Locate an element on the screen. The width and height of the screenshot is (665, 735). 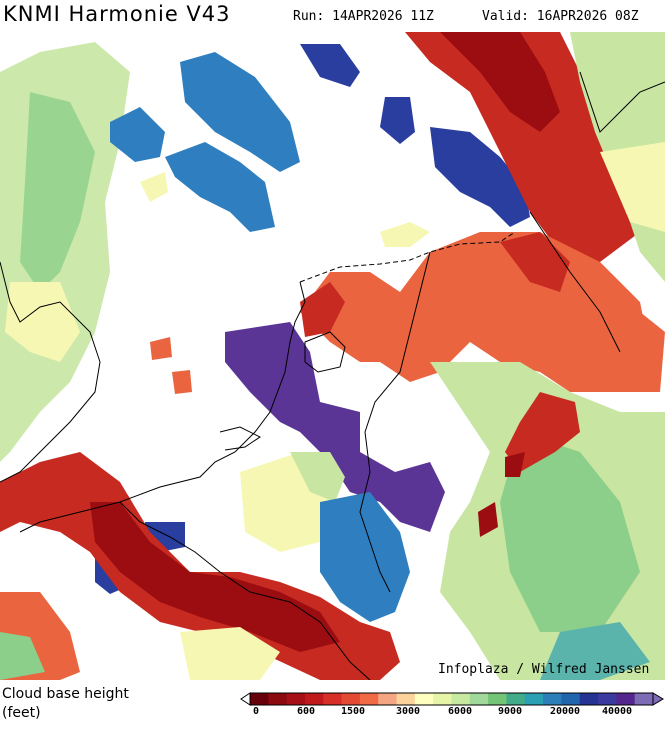
cloud-area-northeast-red is located at coordinates (522, 147).